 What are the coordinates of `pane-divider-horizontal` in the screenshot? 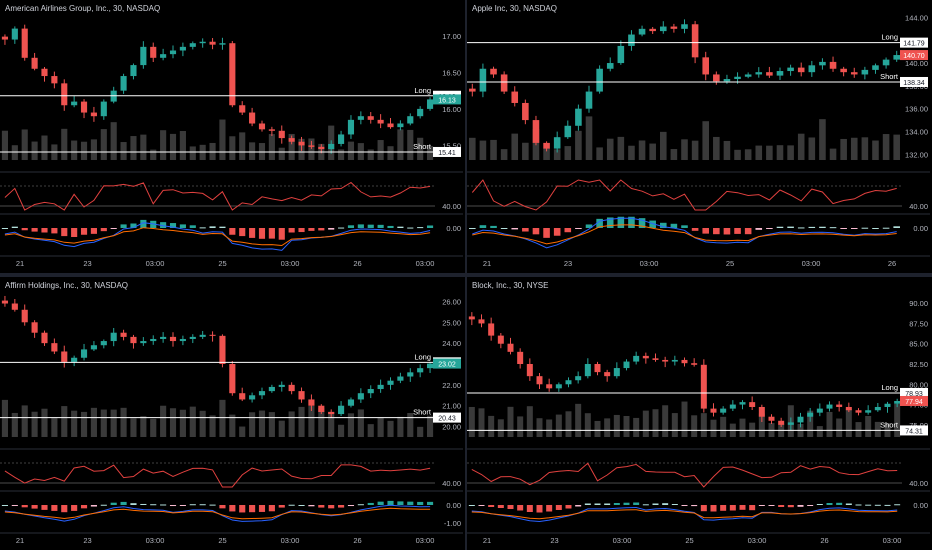 It's located at (466, 275).